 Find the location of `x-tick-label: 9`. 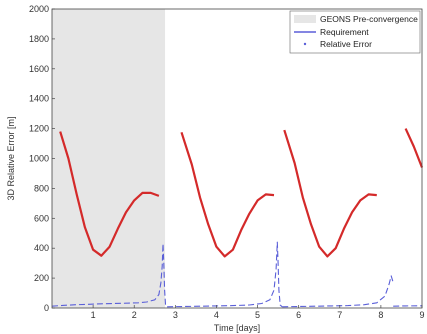

x-tick-label: 9 is located at coordinates (421, 315).